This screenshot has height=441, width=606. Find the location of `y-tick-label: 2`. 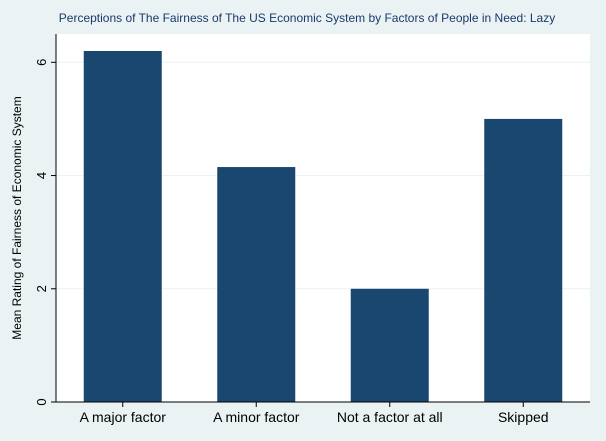

y-tick-label: 2 is located at coordinates (41, 288).